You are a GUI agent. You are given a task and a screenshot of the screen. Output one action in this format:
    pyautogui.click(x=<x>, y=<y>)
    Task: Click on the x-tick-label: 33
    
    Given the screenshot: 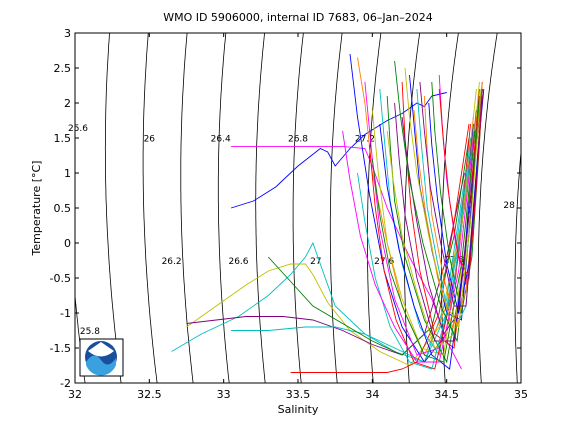 What is the action you would take?
    pyautogui.click(x=224, y=394)
    